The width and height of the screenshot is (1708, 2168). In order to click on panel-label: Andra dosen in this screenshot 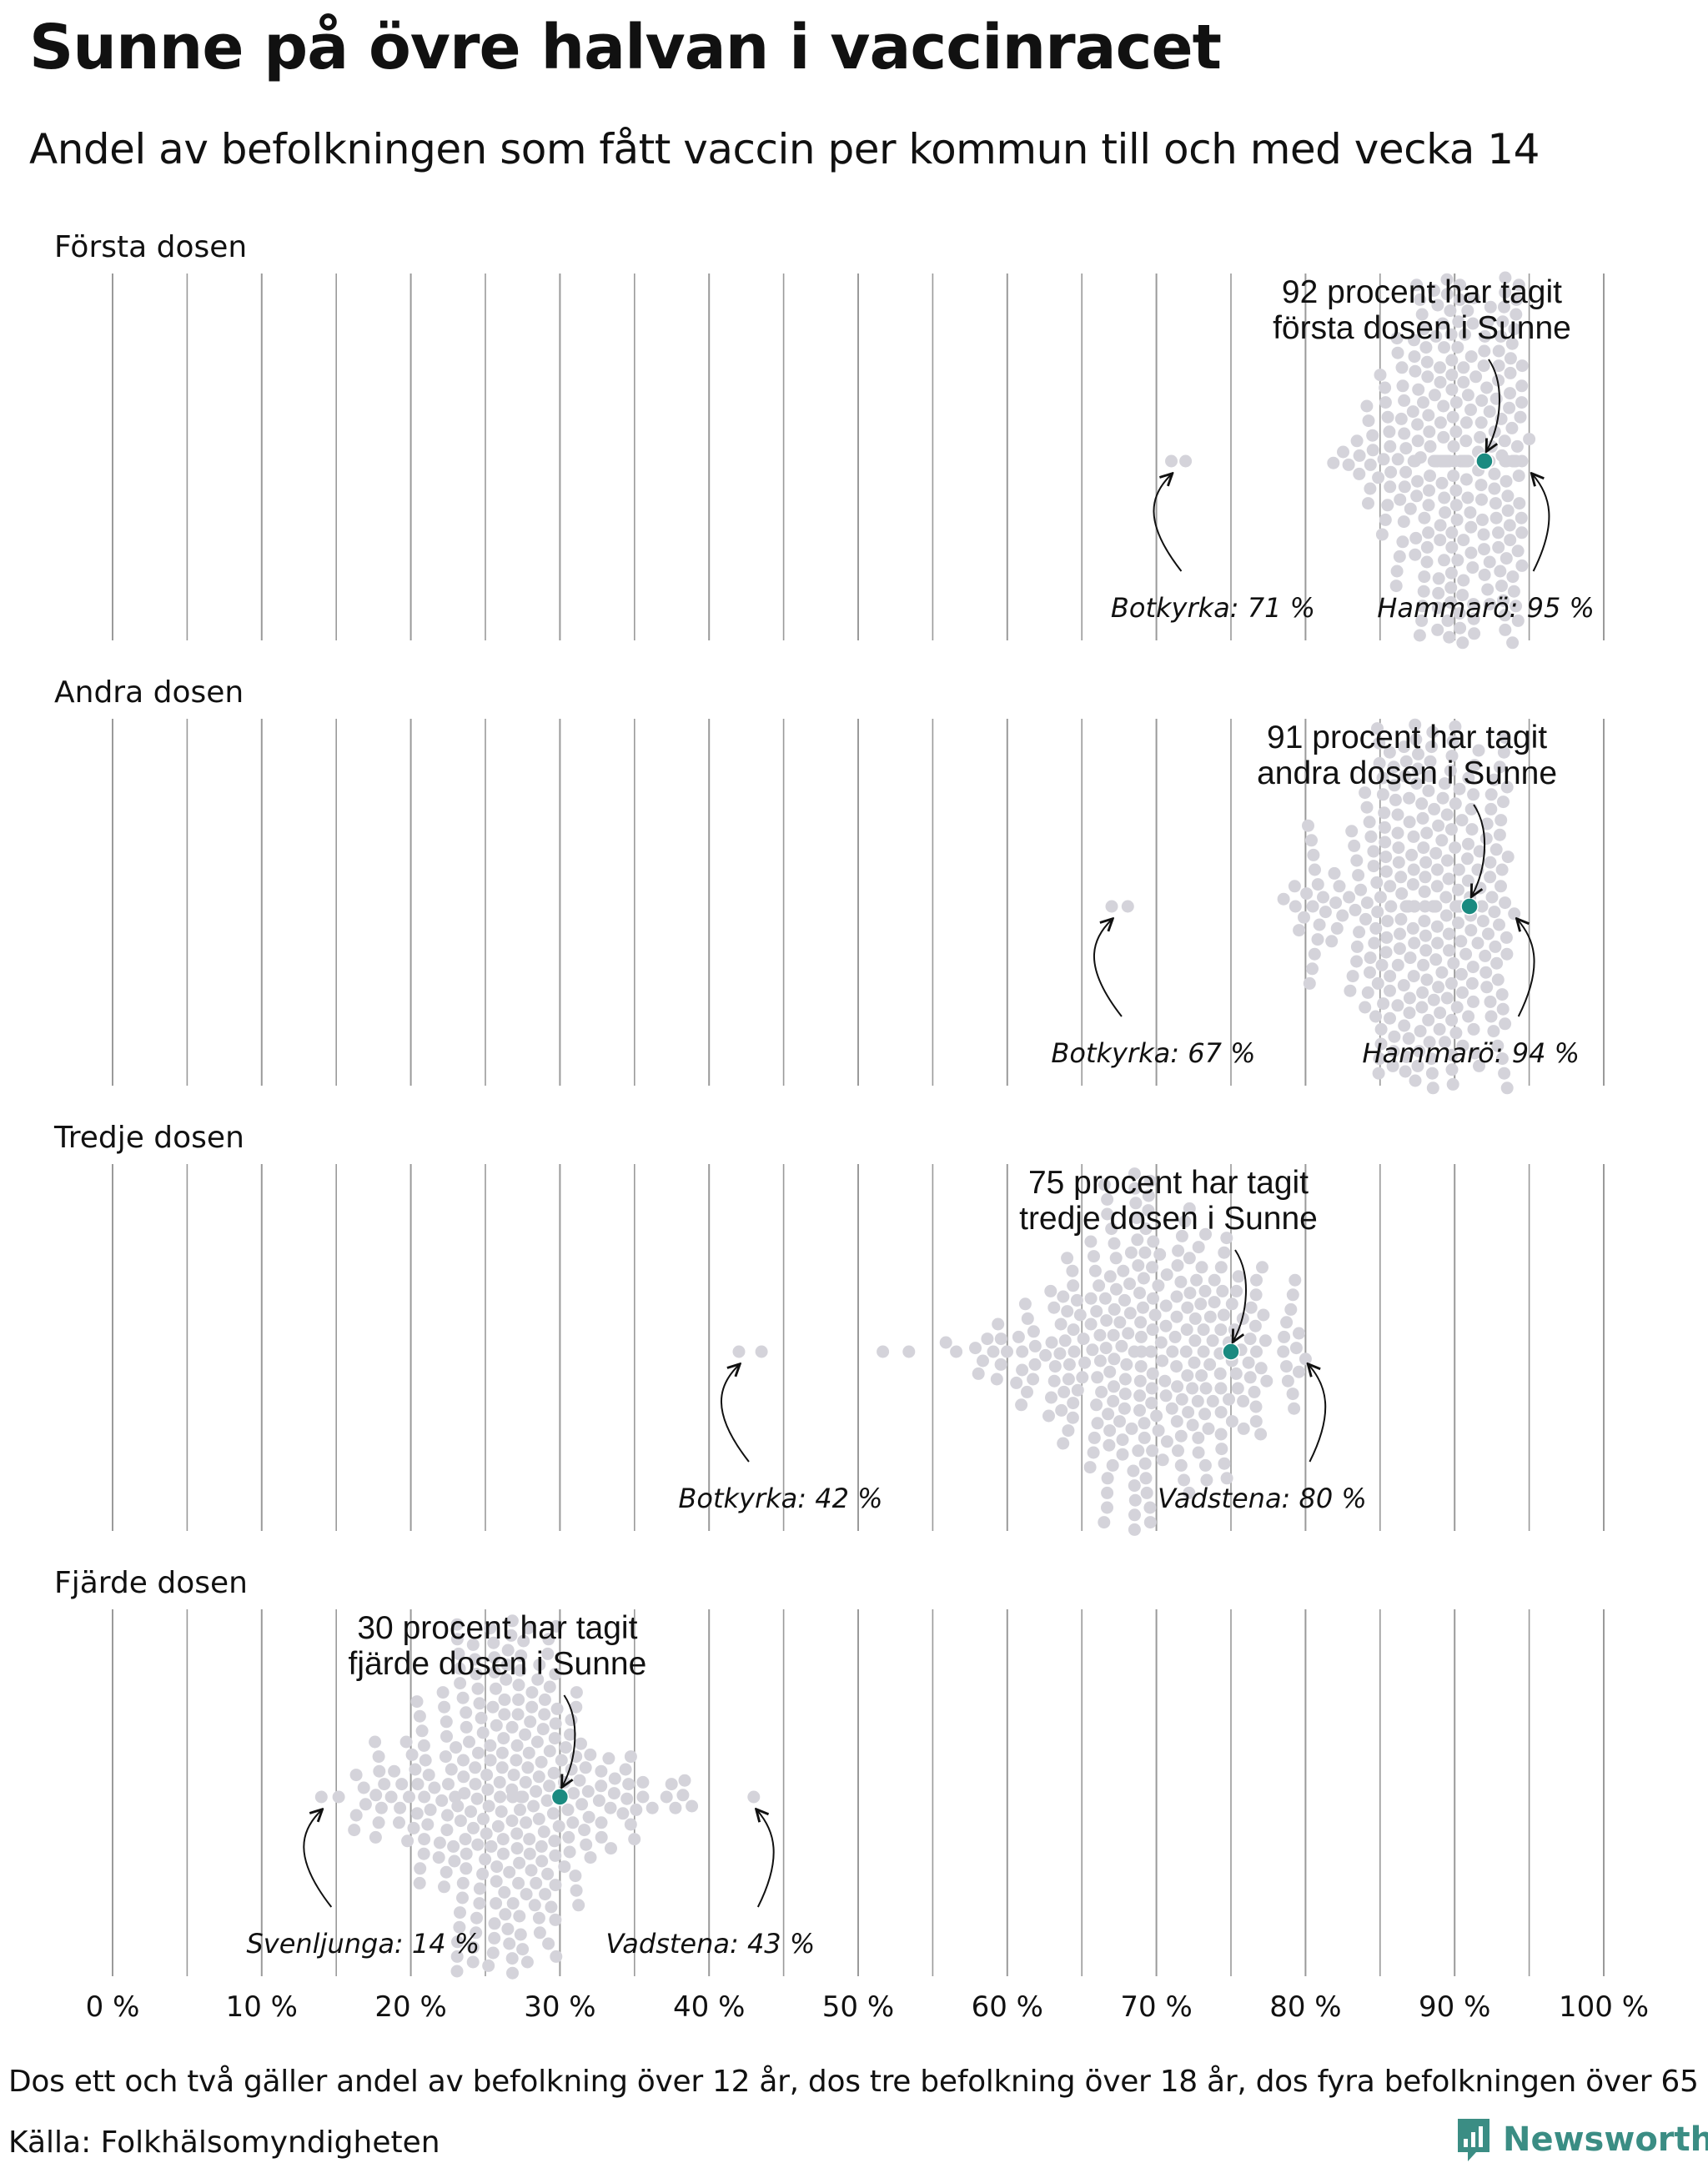, I will do `click(149, 692)`.